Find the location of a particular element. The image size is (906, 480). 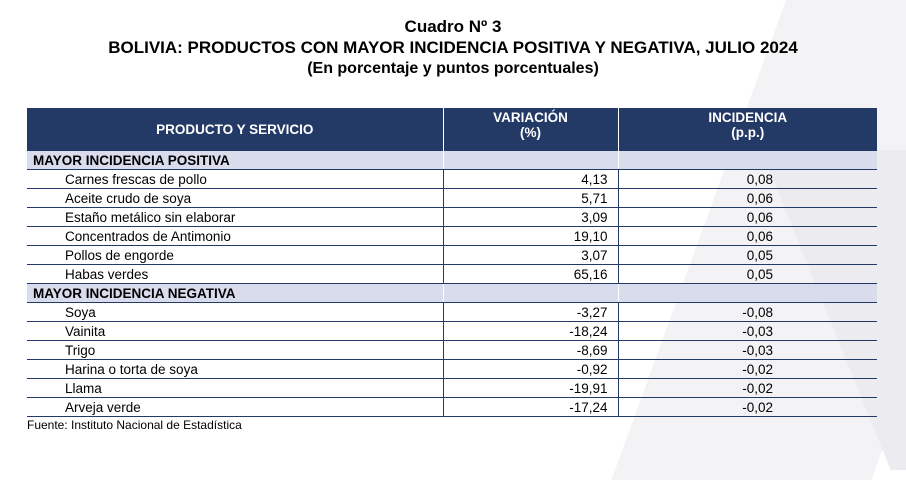

table-row: Aceite crudo de soya 5,71 0,06 is located at coordinates (452, 198).